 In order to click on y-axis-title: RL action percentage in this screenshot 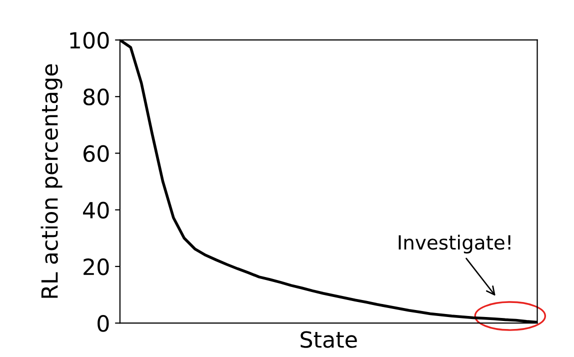, I will do `click(51, 181)`.